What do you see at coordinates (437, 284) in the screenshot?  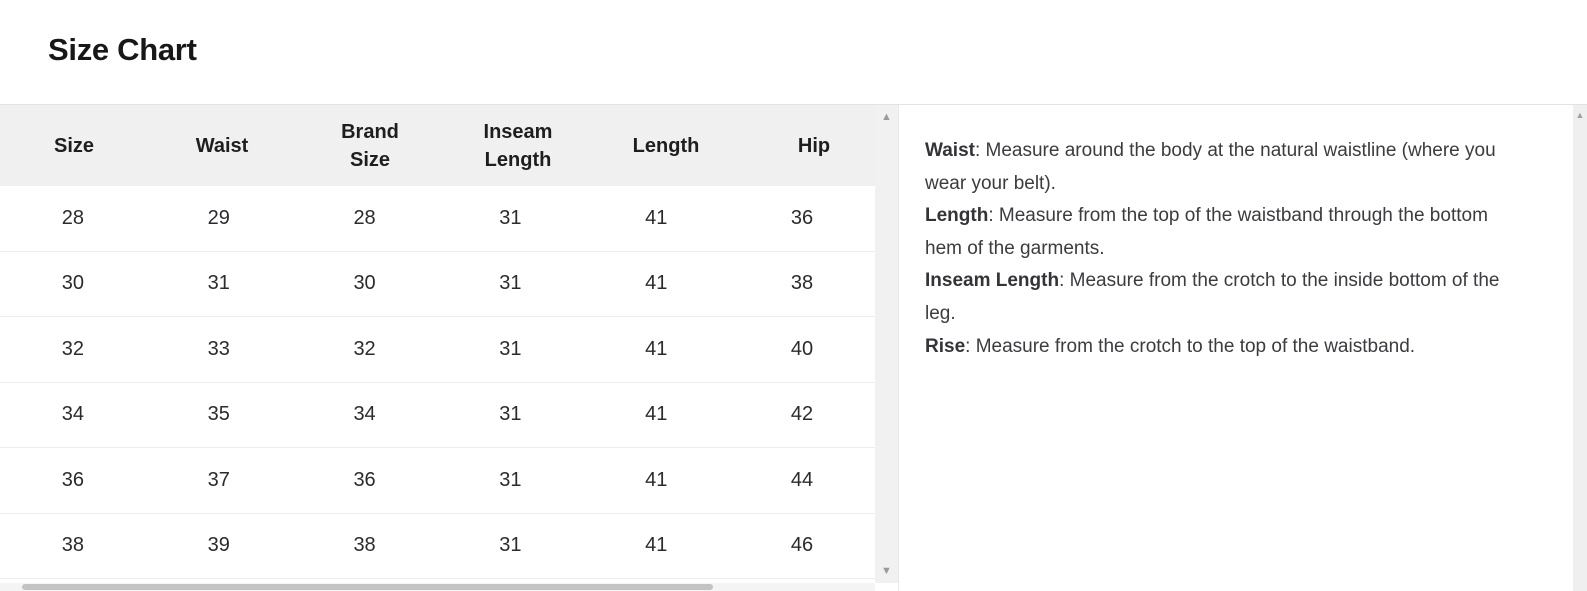 I see `table-row: 30 31 30 31 41 38` at bounding box center [437, 284].